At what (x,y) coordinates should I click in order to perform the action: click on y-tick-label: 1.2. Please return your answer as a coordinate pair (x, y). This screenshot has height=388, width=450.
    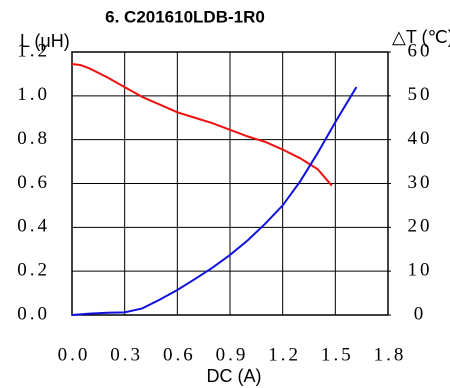
    Looking at the image, I should click on (33, 50).